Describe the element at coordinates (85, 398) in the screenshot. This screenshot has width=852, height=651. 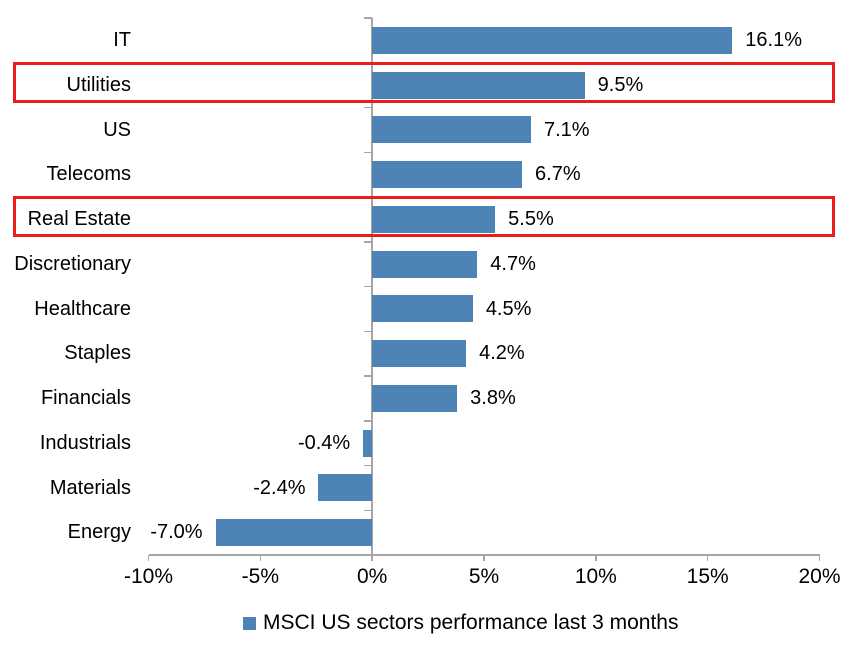
I see `category-label-financials: Financials` at that location.